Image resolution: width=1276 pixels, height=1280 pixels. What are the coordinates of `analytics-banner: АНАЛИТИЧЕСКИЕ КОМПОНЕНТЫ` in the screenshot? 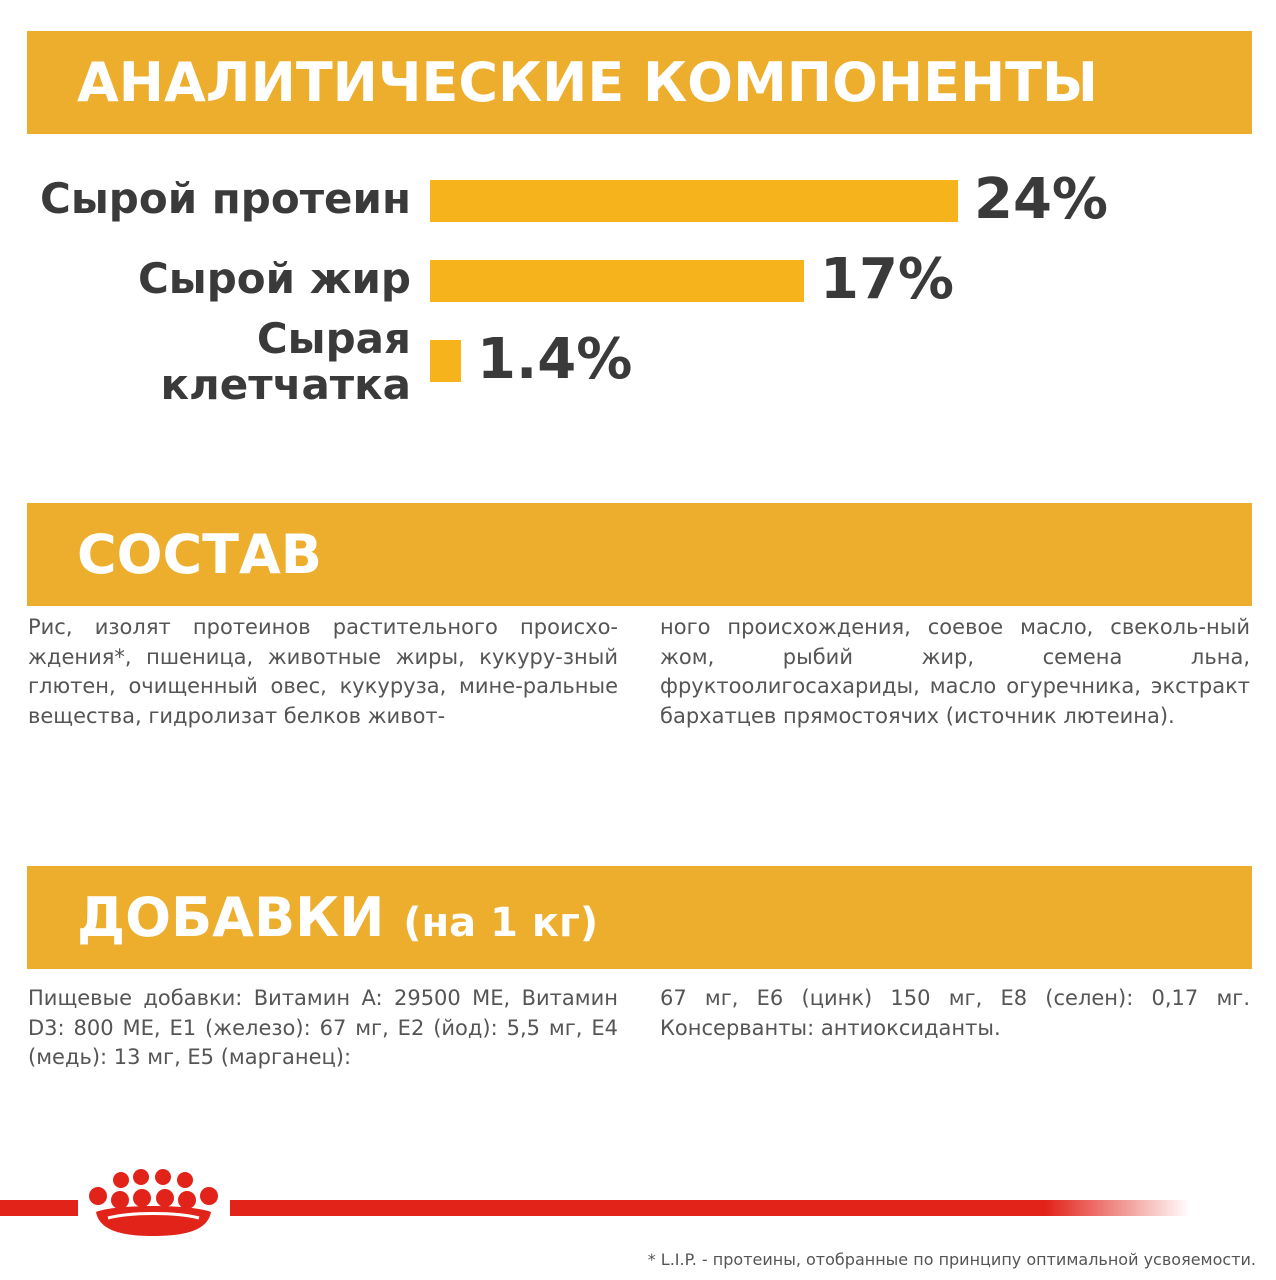 It's located at (639, 82).